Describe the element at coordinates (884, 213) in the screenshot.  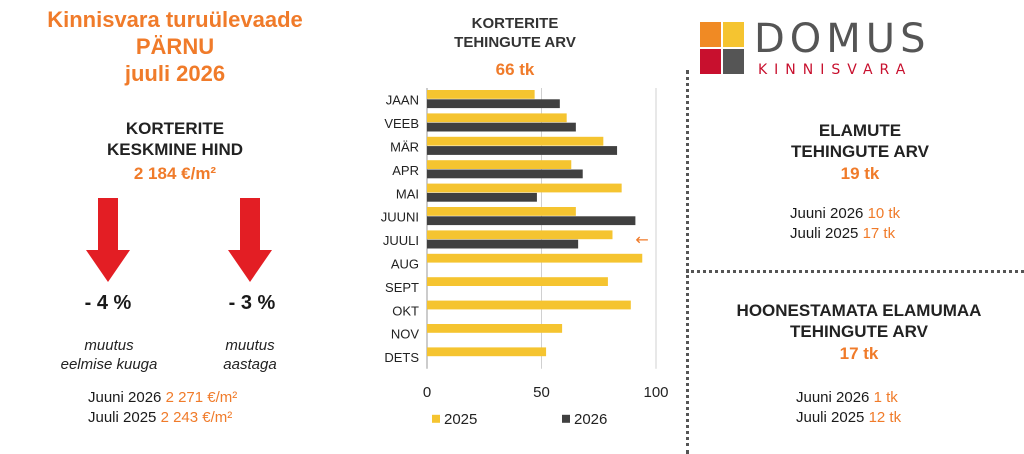
I see `houses-june-value: 10 tk` at that location.